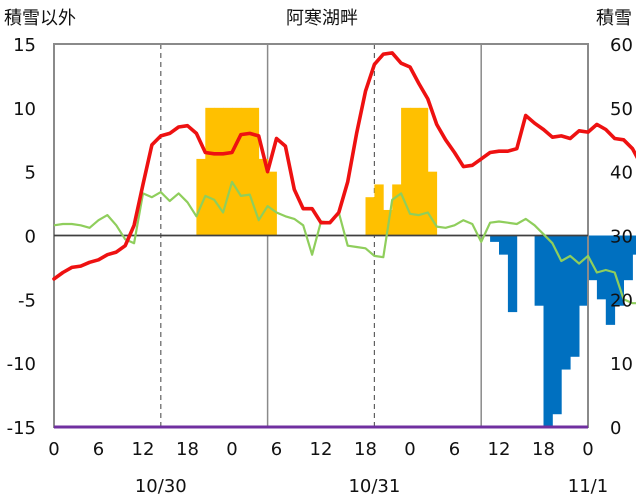 This screenshot has height=501, width=636. I want to click on right-tick-label: 0, so click(615, 428).